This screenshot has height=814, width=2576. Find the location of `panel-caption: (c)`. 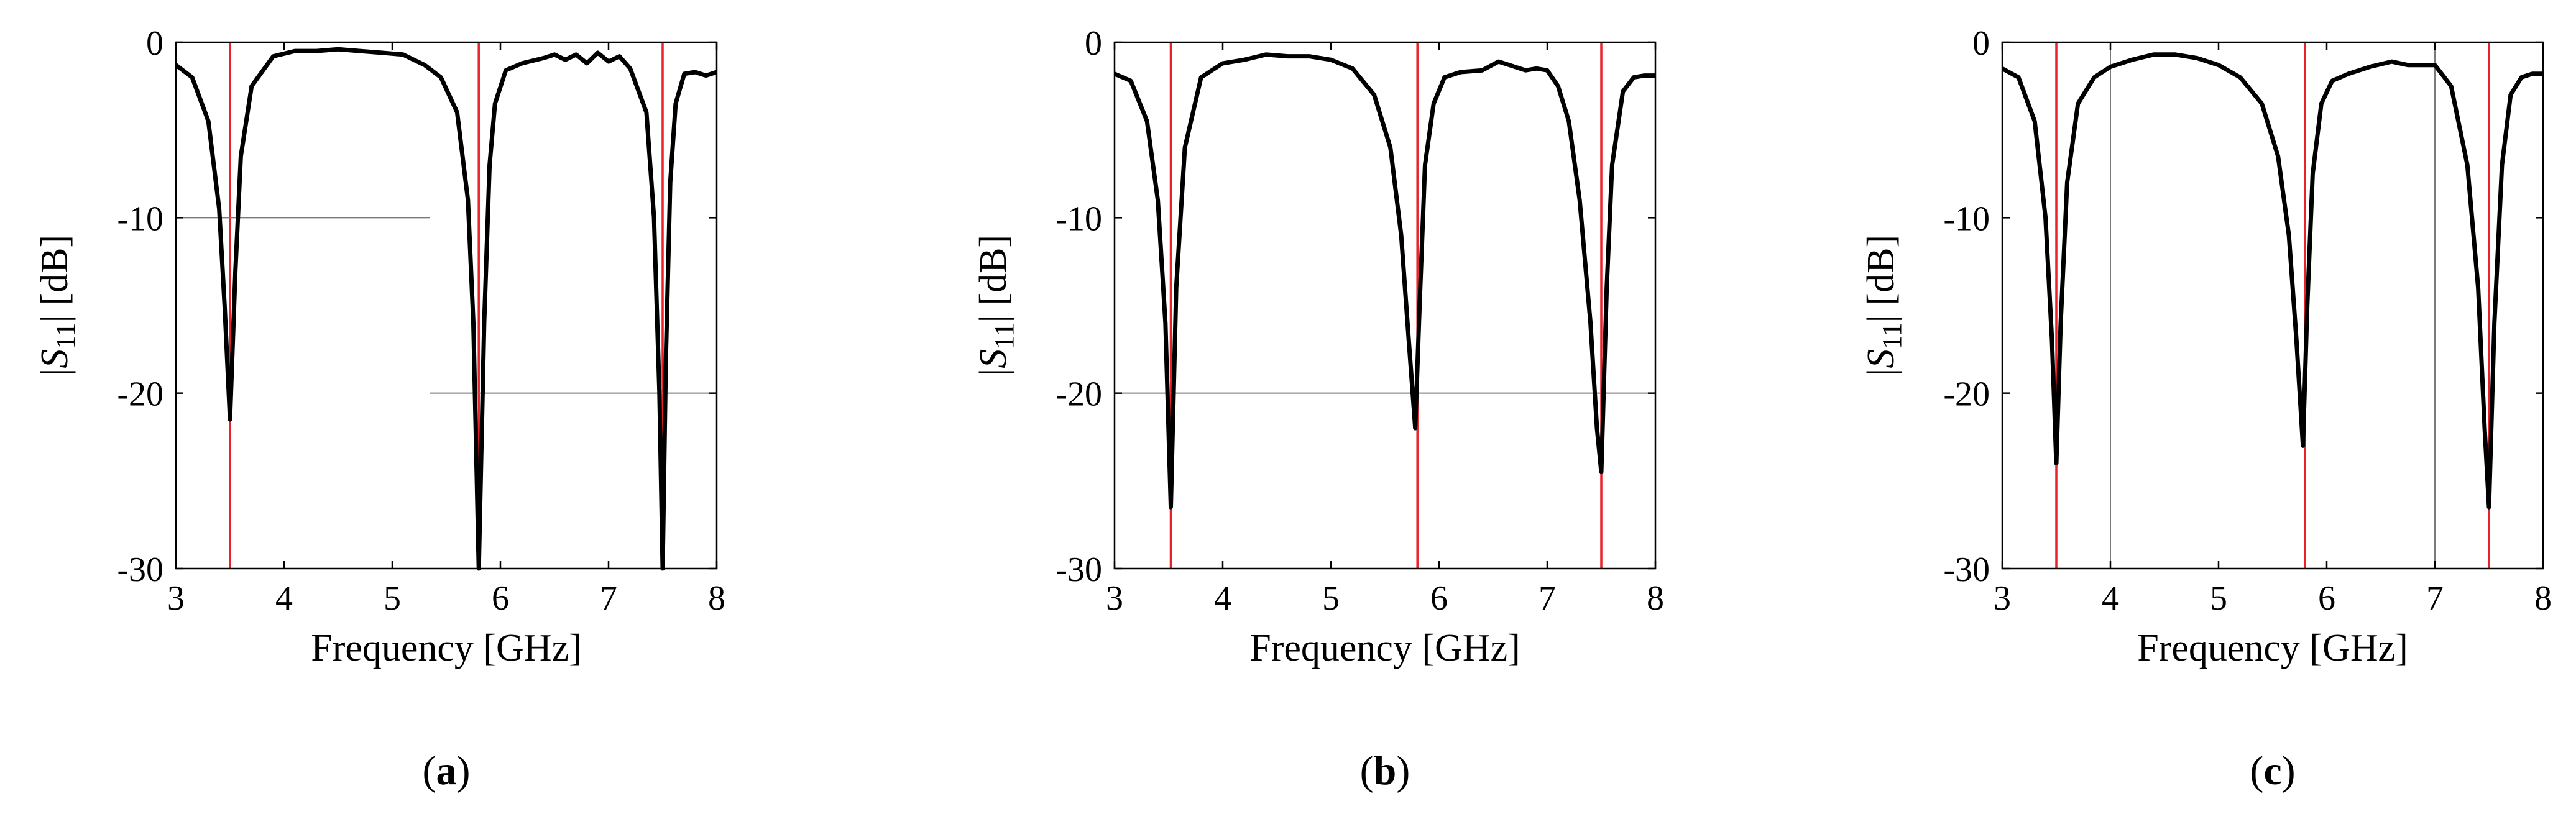

panel-caption: (c) is located at coordinates (2272, 770).